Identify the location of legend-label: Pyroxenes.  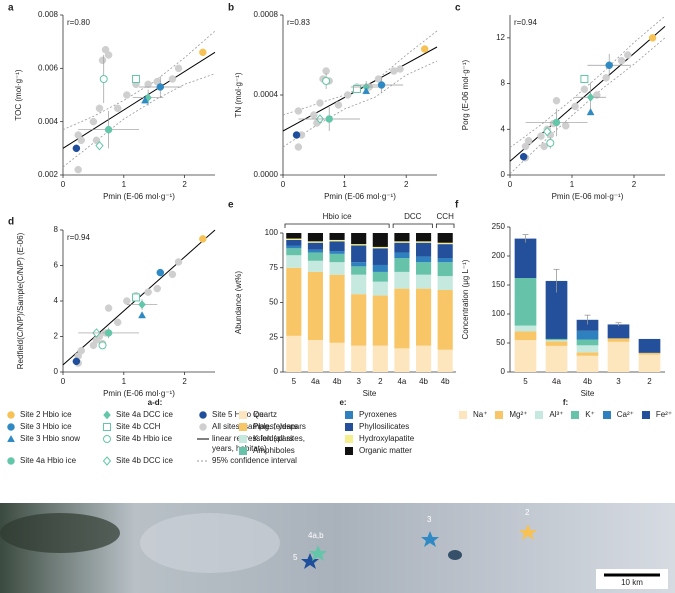
(378, 414).